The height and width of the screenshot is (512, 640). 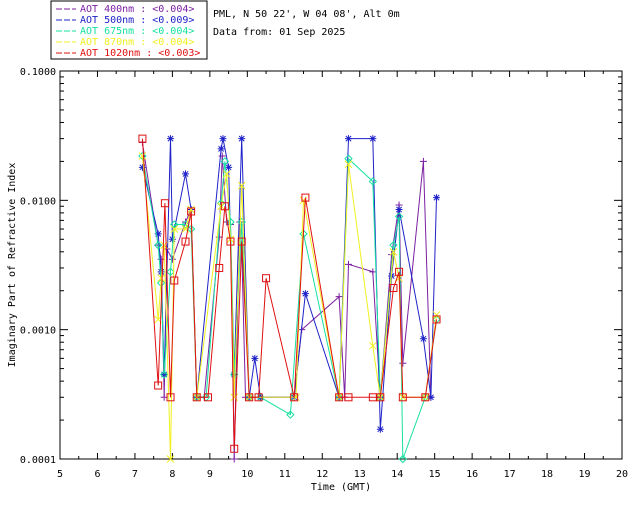 What do you see at coordinates (38, 331) in the screenshot?
I see `y-tick-label: 0.0010` at bounding box center [38, 331].